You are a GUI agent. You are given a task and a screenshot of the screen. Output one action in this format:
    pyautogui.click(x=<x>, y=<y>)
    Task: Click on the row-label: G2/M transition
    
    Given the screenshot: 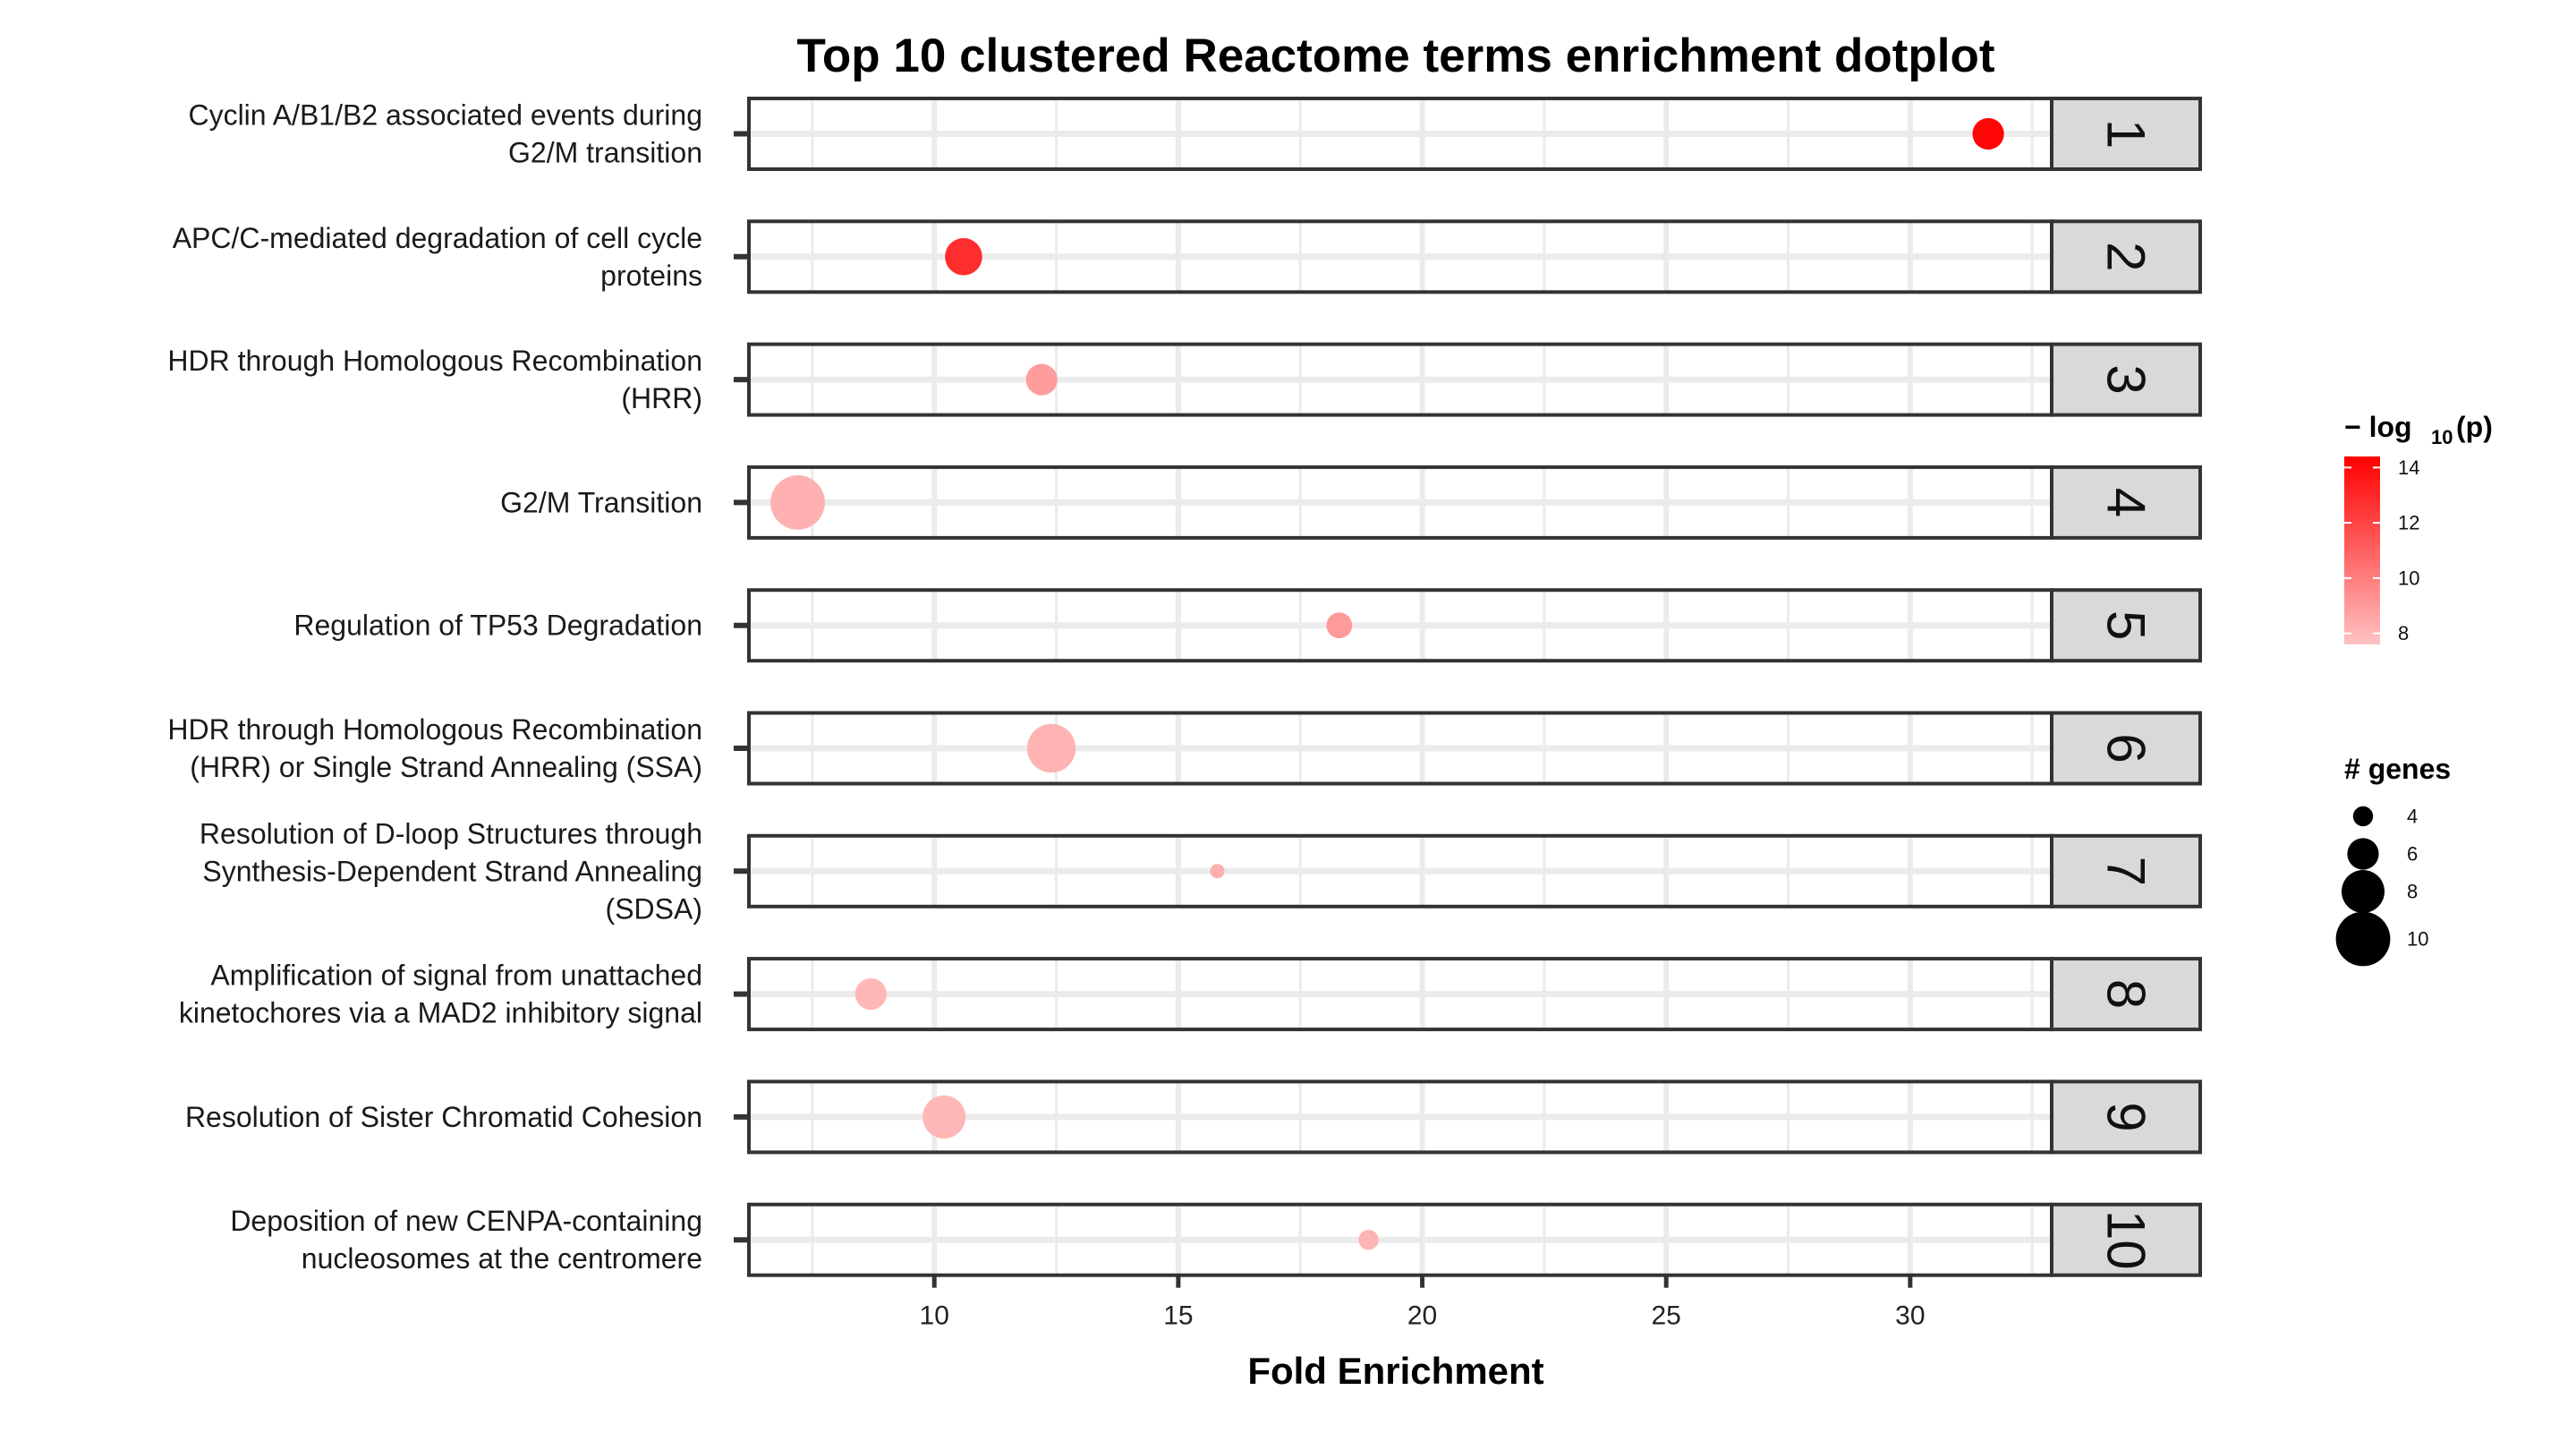 What is the action you would take?
    pyautogui.click(x=605, y=153)
    